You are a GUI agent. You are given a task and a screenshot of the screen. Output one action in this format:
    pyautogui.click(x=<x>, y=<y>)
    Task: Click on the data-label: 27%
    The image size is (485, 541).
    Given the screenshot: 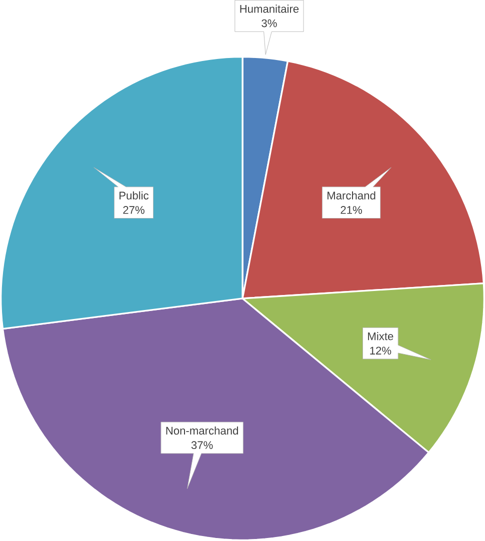 What is the action you would take?
    pyautogui.click(x=133, y=210)
    